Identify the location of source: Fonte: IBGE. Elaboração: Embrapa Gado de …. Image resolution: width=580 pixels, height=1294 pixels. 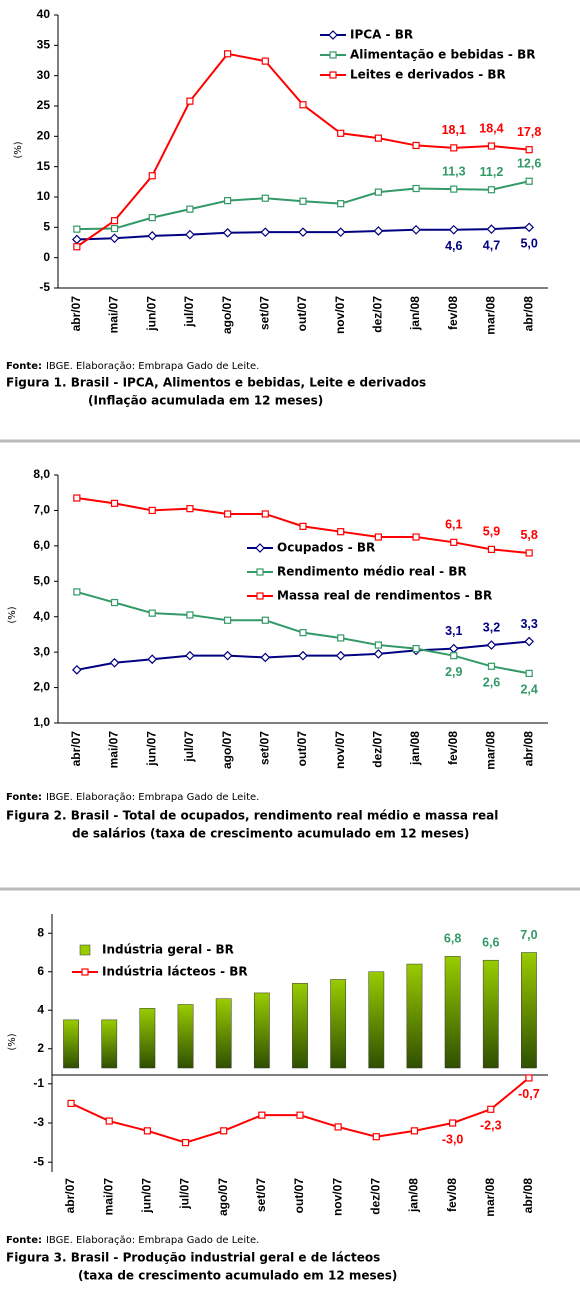
(132, 1240).